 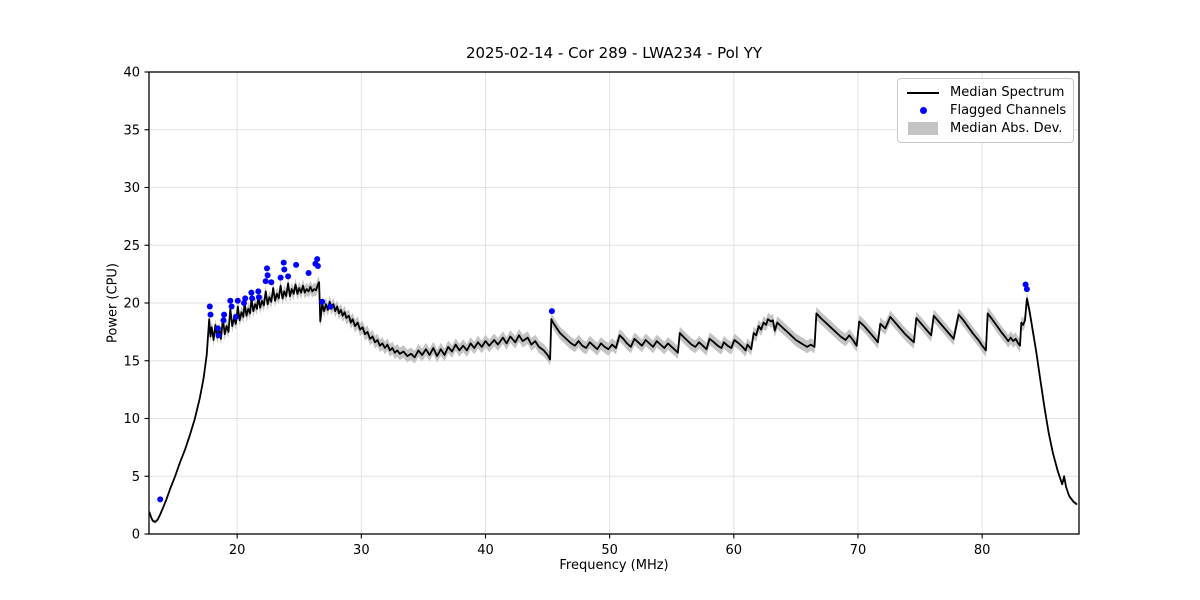 I want to click on legend-line-sample-wrap, so click(x=923, y=92).